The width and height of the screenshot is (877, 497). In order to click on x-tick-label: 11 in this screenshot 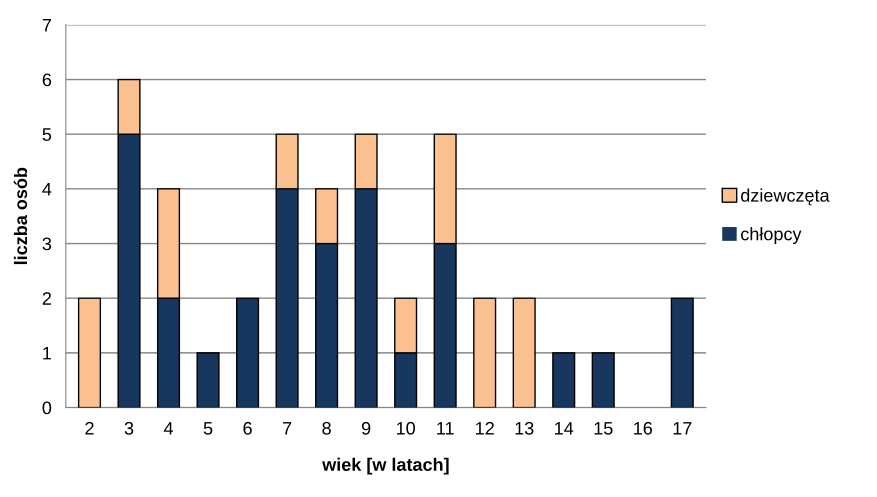, I will do `click(445, 428)`.